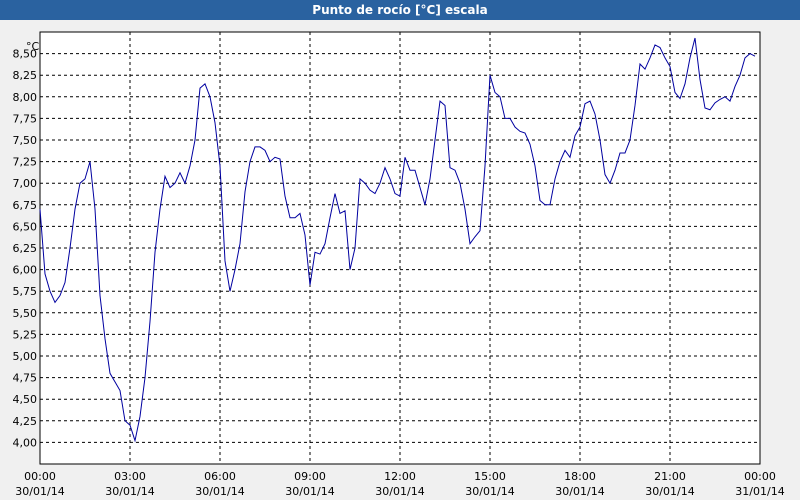  I want to click on x-tick-label: 09:00, so click(310, 476).